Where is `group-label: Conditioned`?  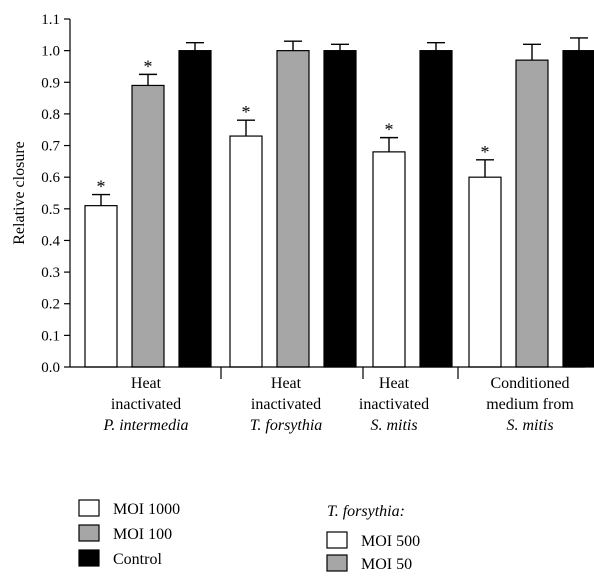 group-label: Conditioned is located at coordinates (529, 383).